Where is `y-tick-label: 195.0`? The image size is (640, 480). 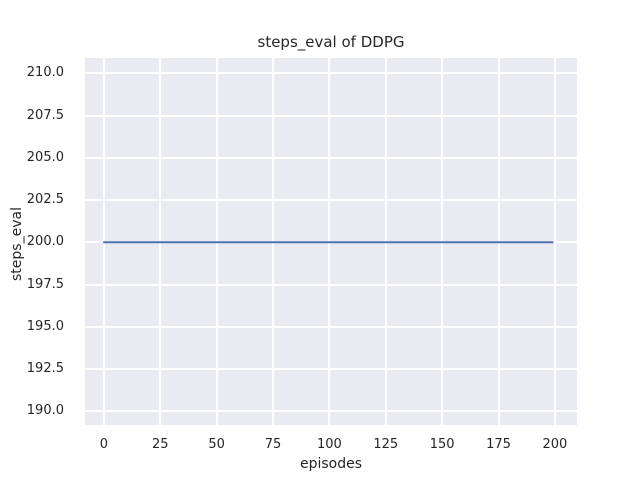
y-tick-label: 195.0 is located at coordinates (45, 326).